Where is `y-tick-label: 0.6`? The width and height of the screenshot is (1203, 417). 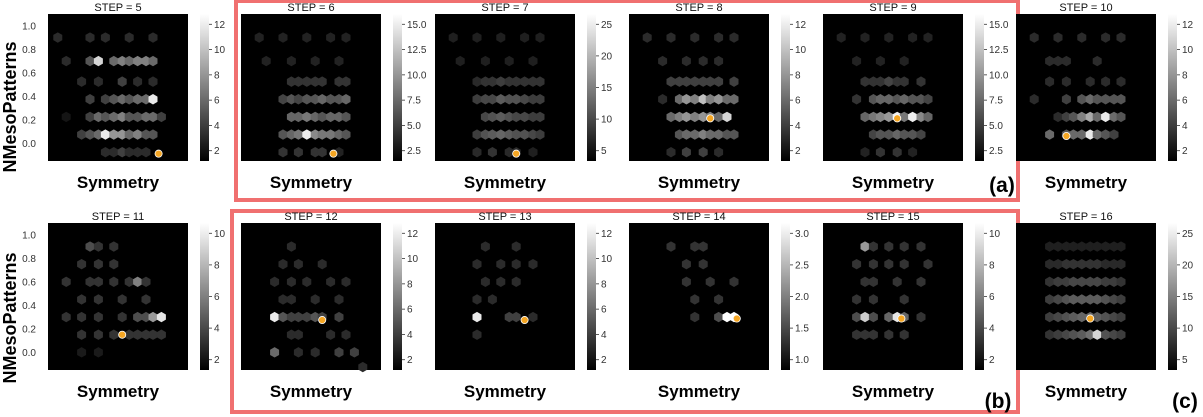 y-tick-label: 0.6 is located at coordinates (29, 282).